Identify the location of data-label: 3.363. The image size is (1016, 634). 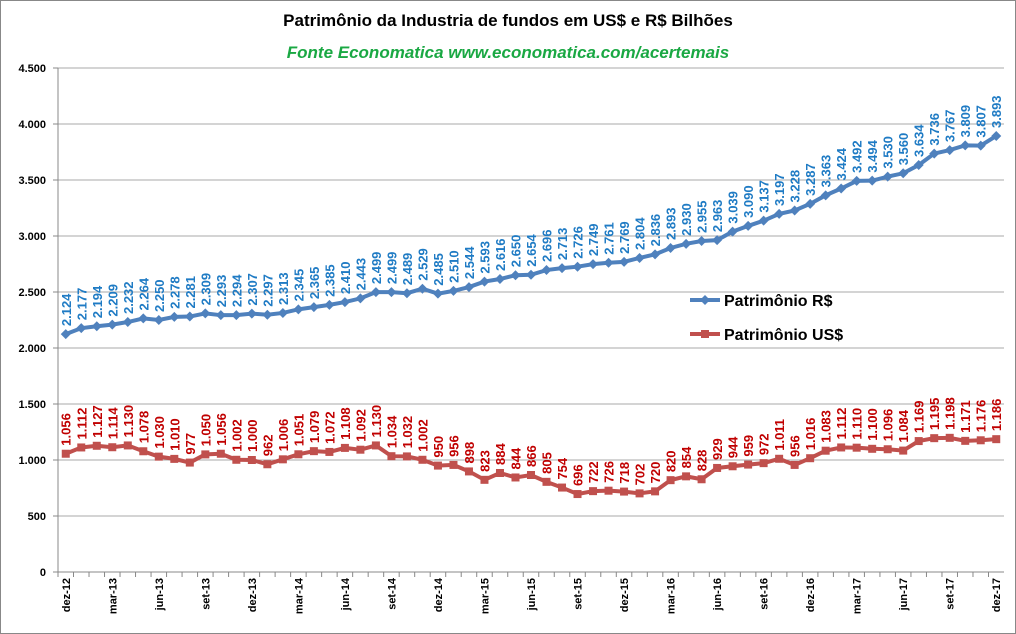
(826, 171).